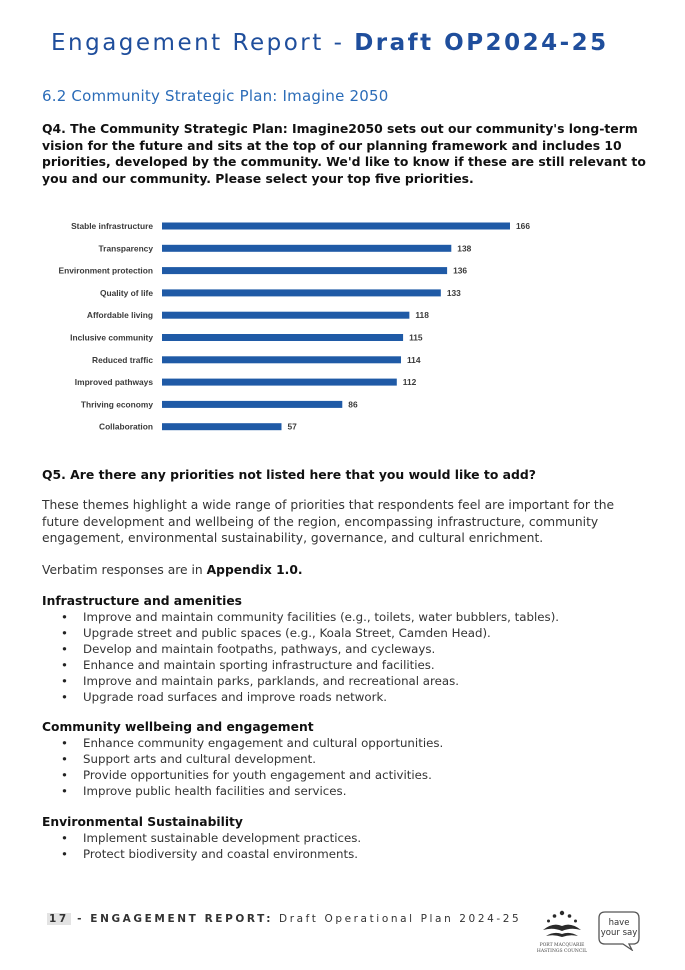  What do you see at coordinates (481, 43) in the screenshot?
I see `header-title-bold: Draft OP2024-25` at bounding box center [481, 43].